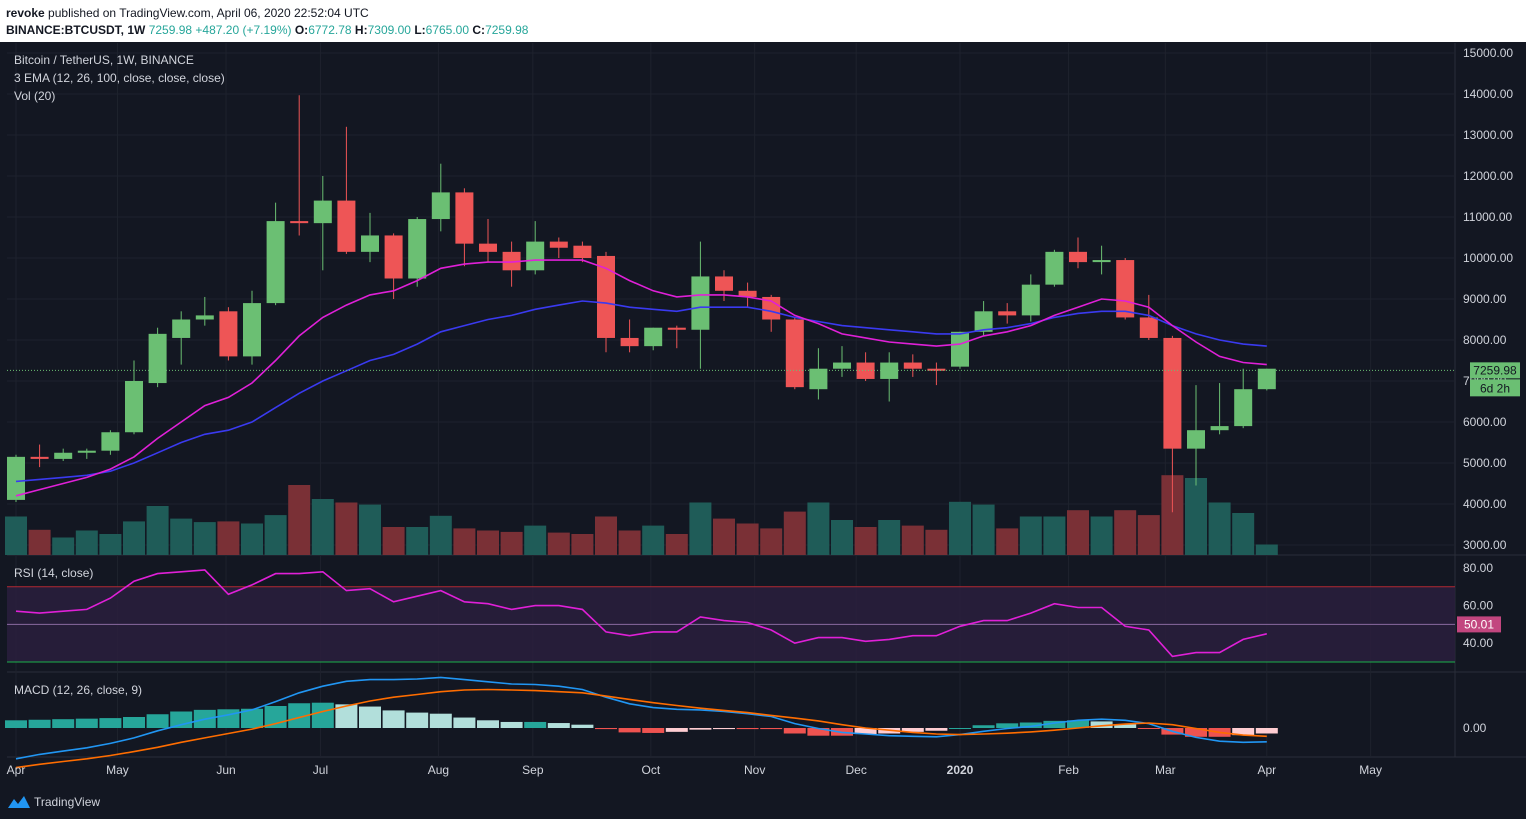  I want to click on rsi-legend: RSI (14, close), so click(54, 573).